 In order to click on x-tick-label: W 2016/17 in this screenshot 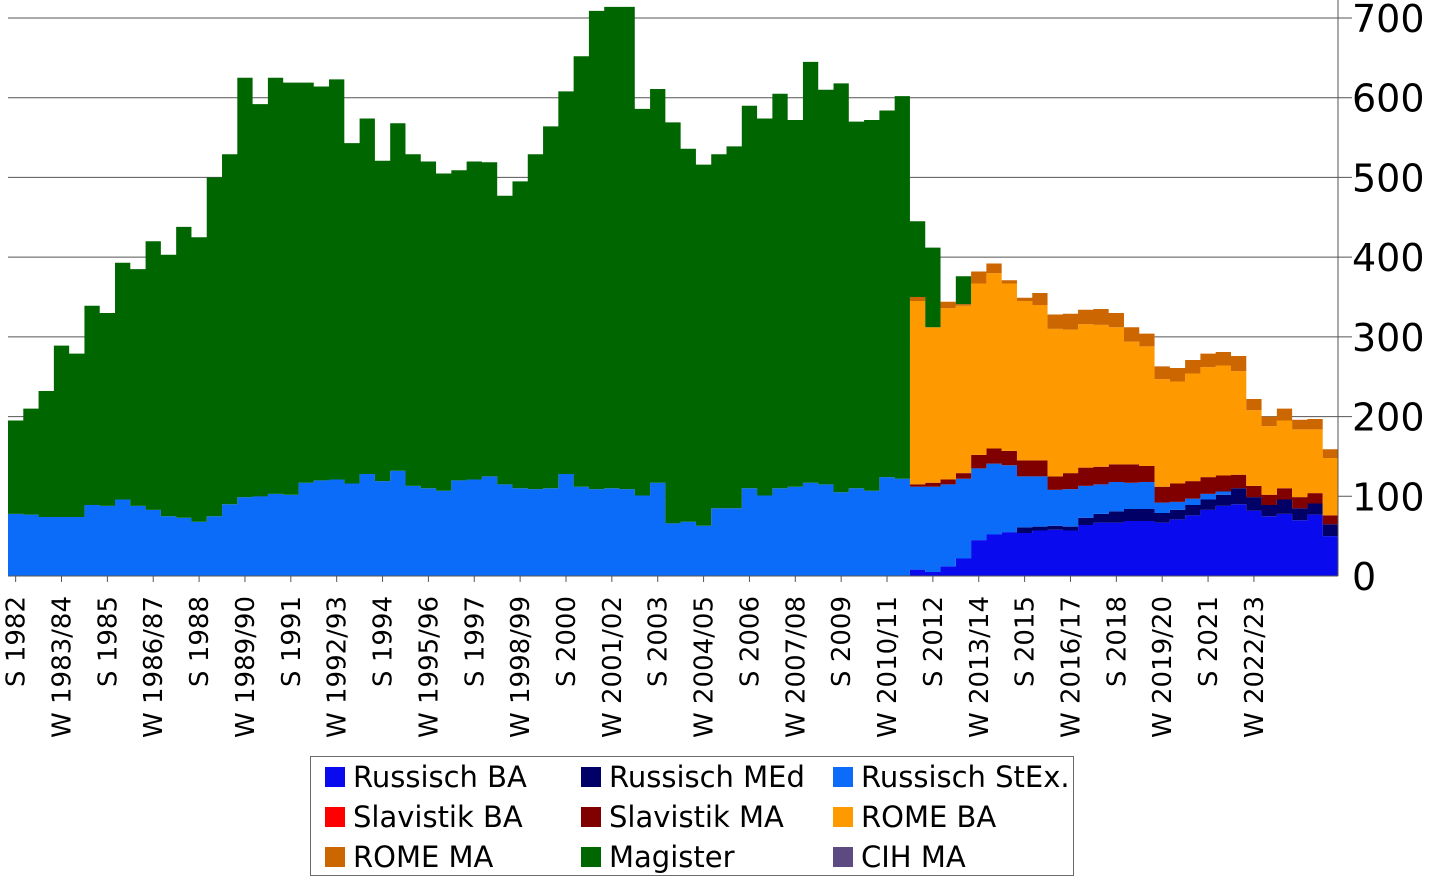, I will do `click(1071, 667)`.